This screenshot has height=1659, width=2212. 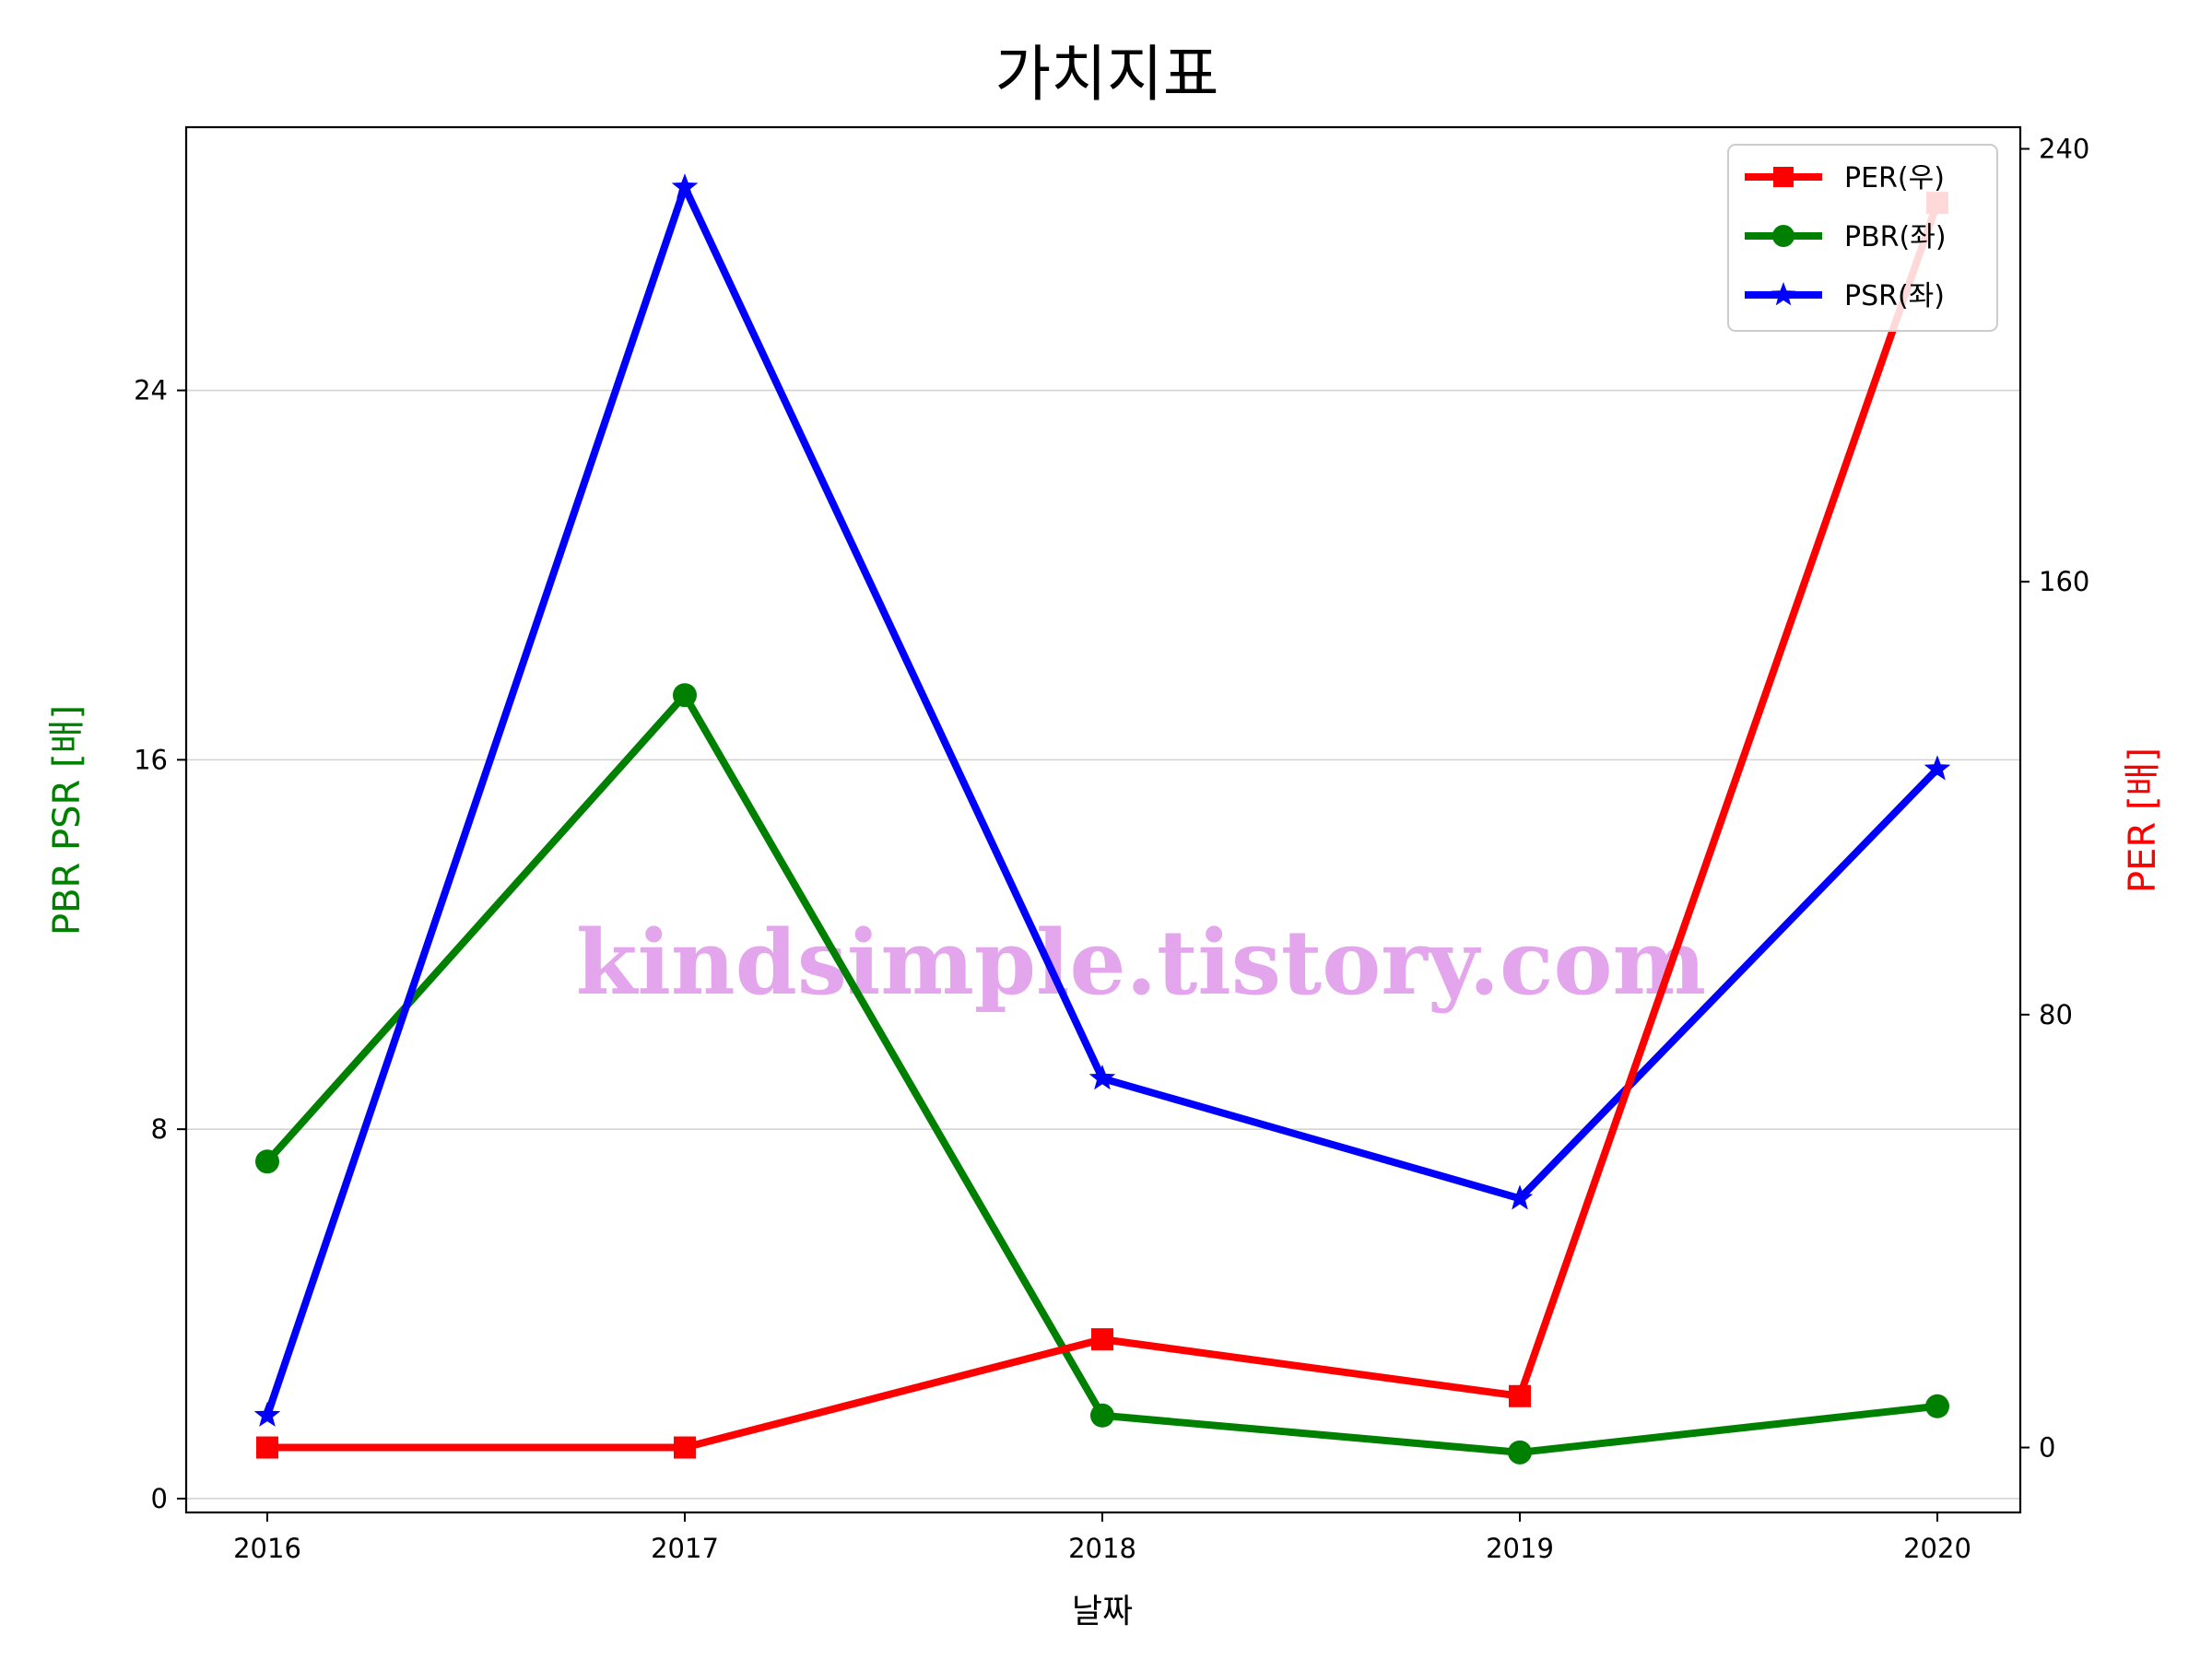 I want to click on y-right-tick-label: 0, so click(x=2047, y=1448).